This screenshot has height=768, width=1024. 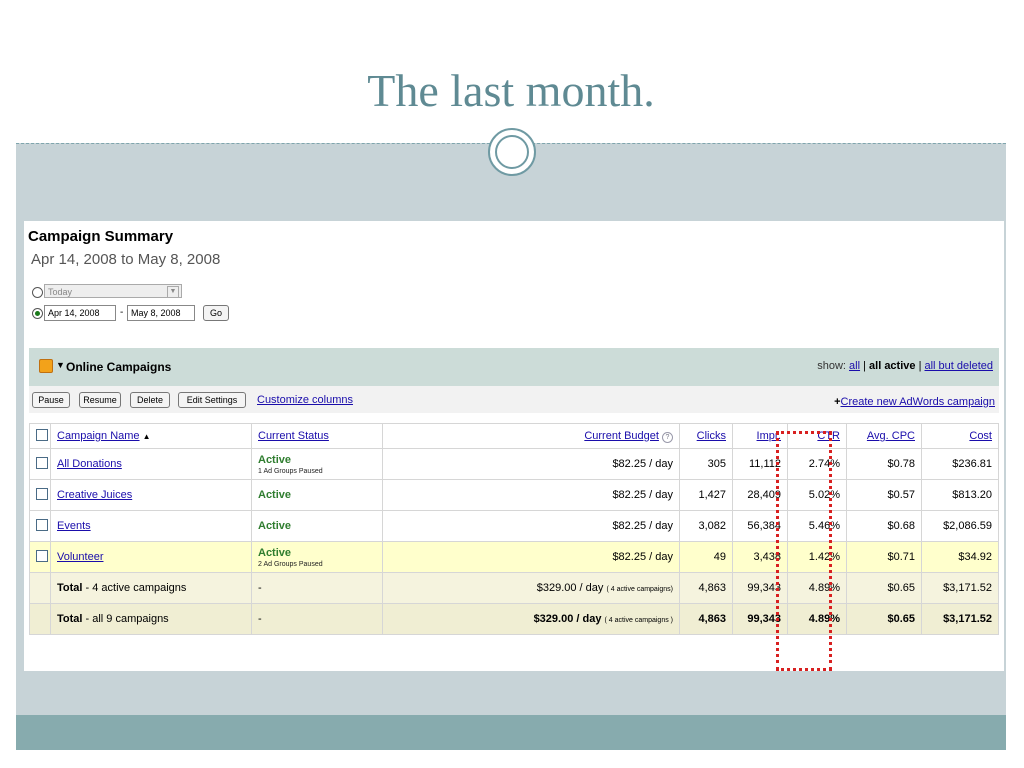 I want to click on to-date-input: May 8, 2008, so click(x=161, y=313).